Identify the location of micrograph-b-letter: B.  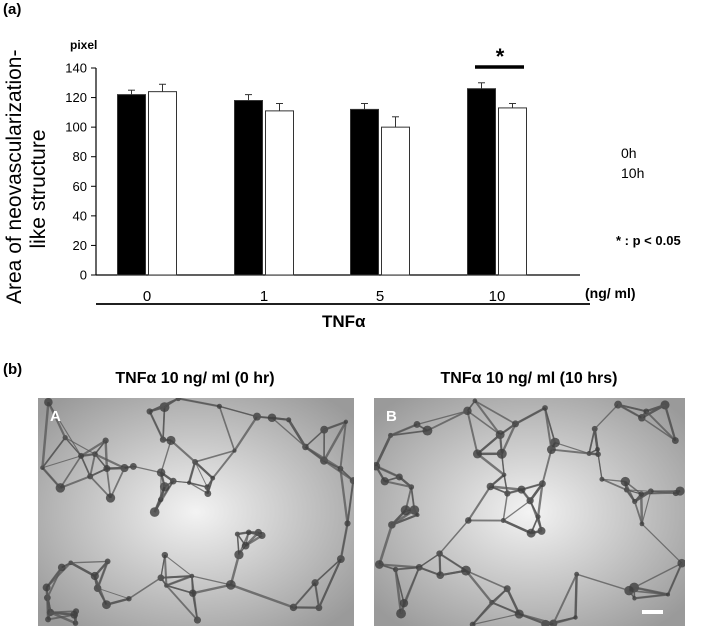
(391, 416).